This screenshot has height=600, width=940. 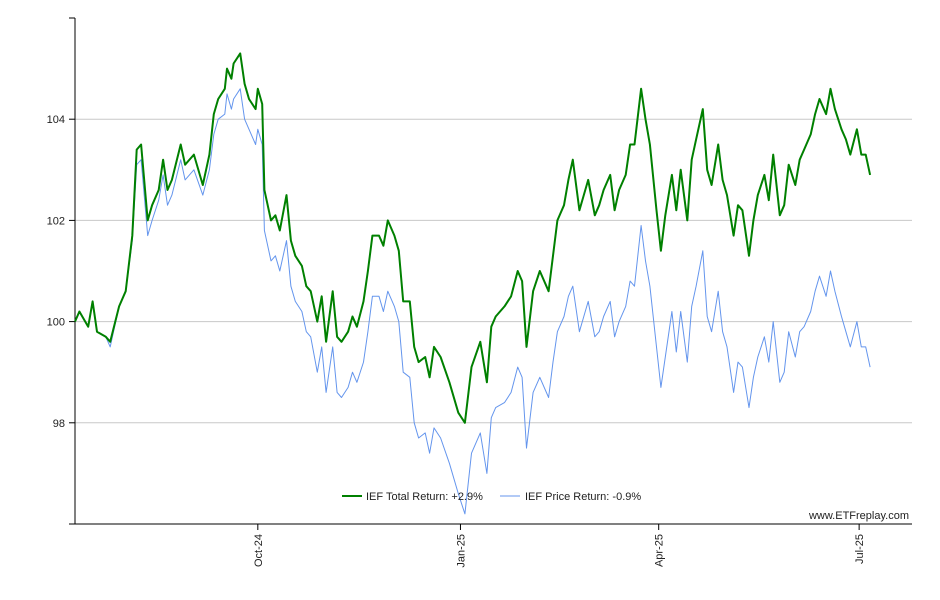 I want to click on x-tick-label: Jul-25, so click(x=860, y=549).